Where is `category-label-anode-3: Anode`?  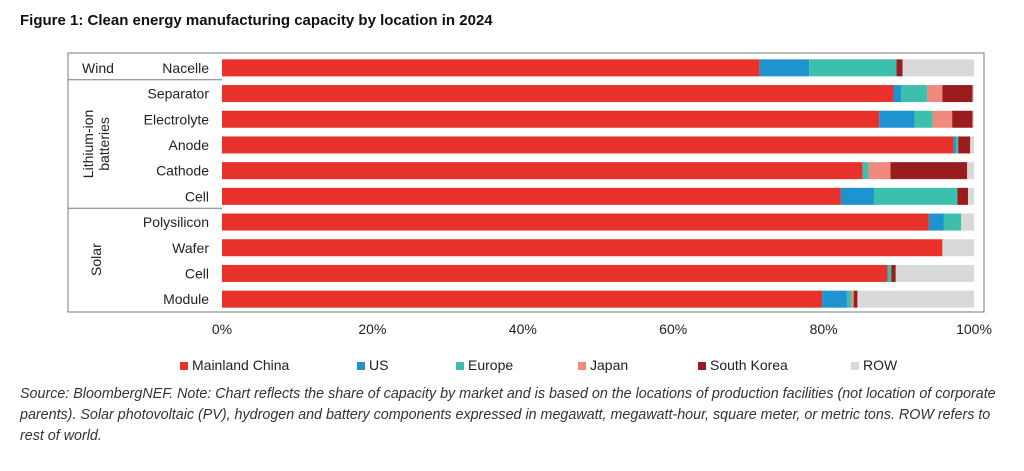
category-label-anode-3: Anode is located at coordinates (189, 145).